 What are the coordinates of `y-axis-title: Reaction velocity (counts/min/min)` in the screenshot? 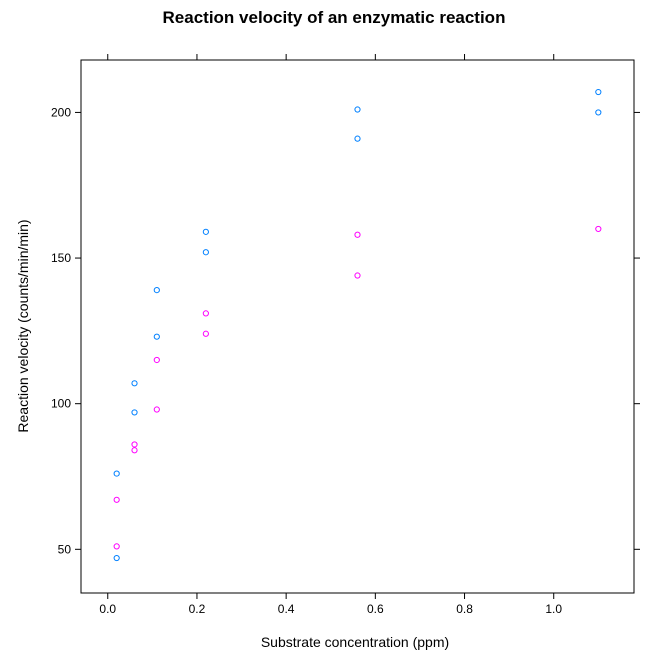 It's located at (23, 325).